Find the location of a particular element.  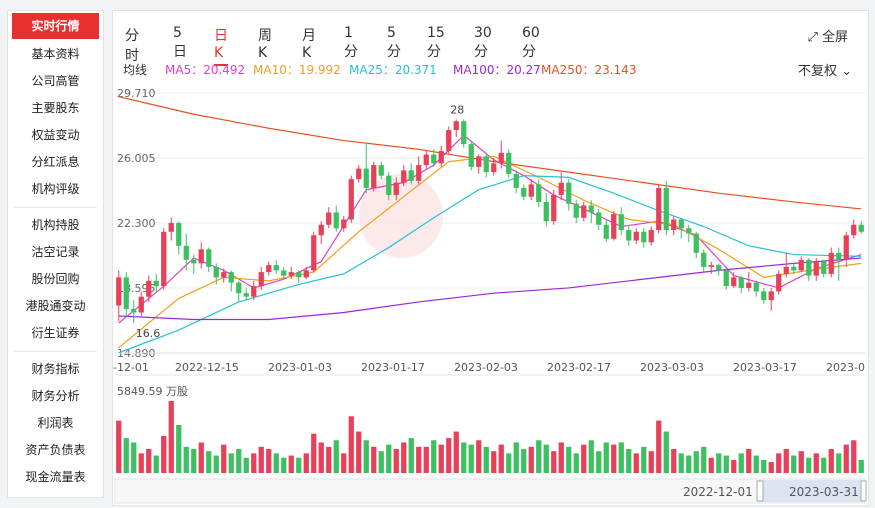

fullscreen-button: ⤢ 全屏 is located at coordinates (827, 35).